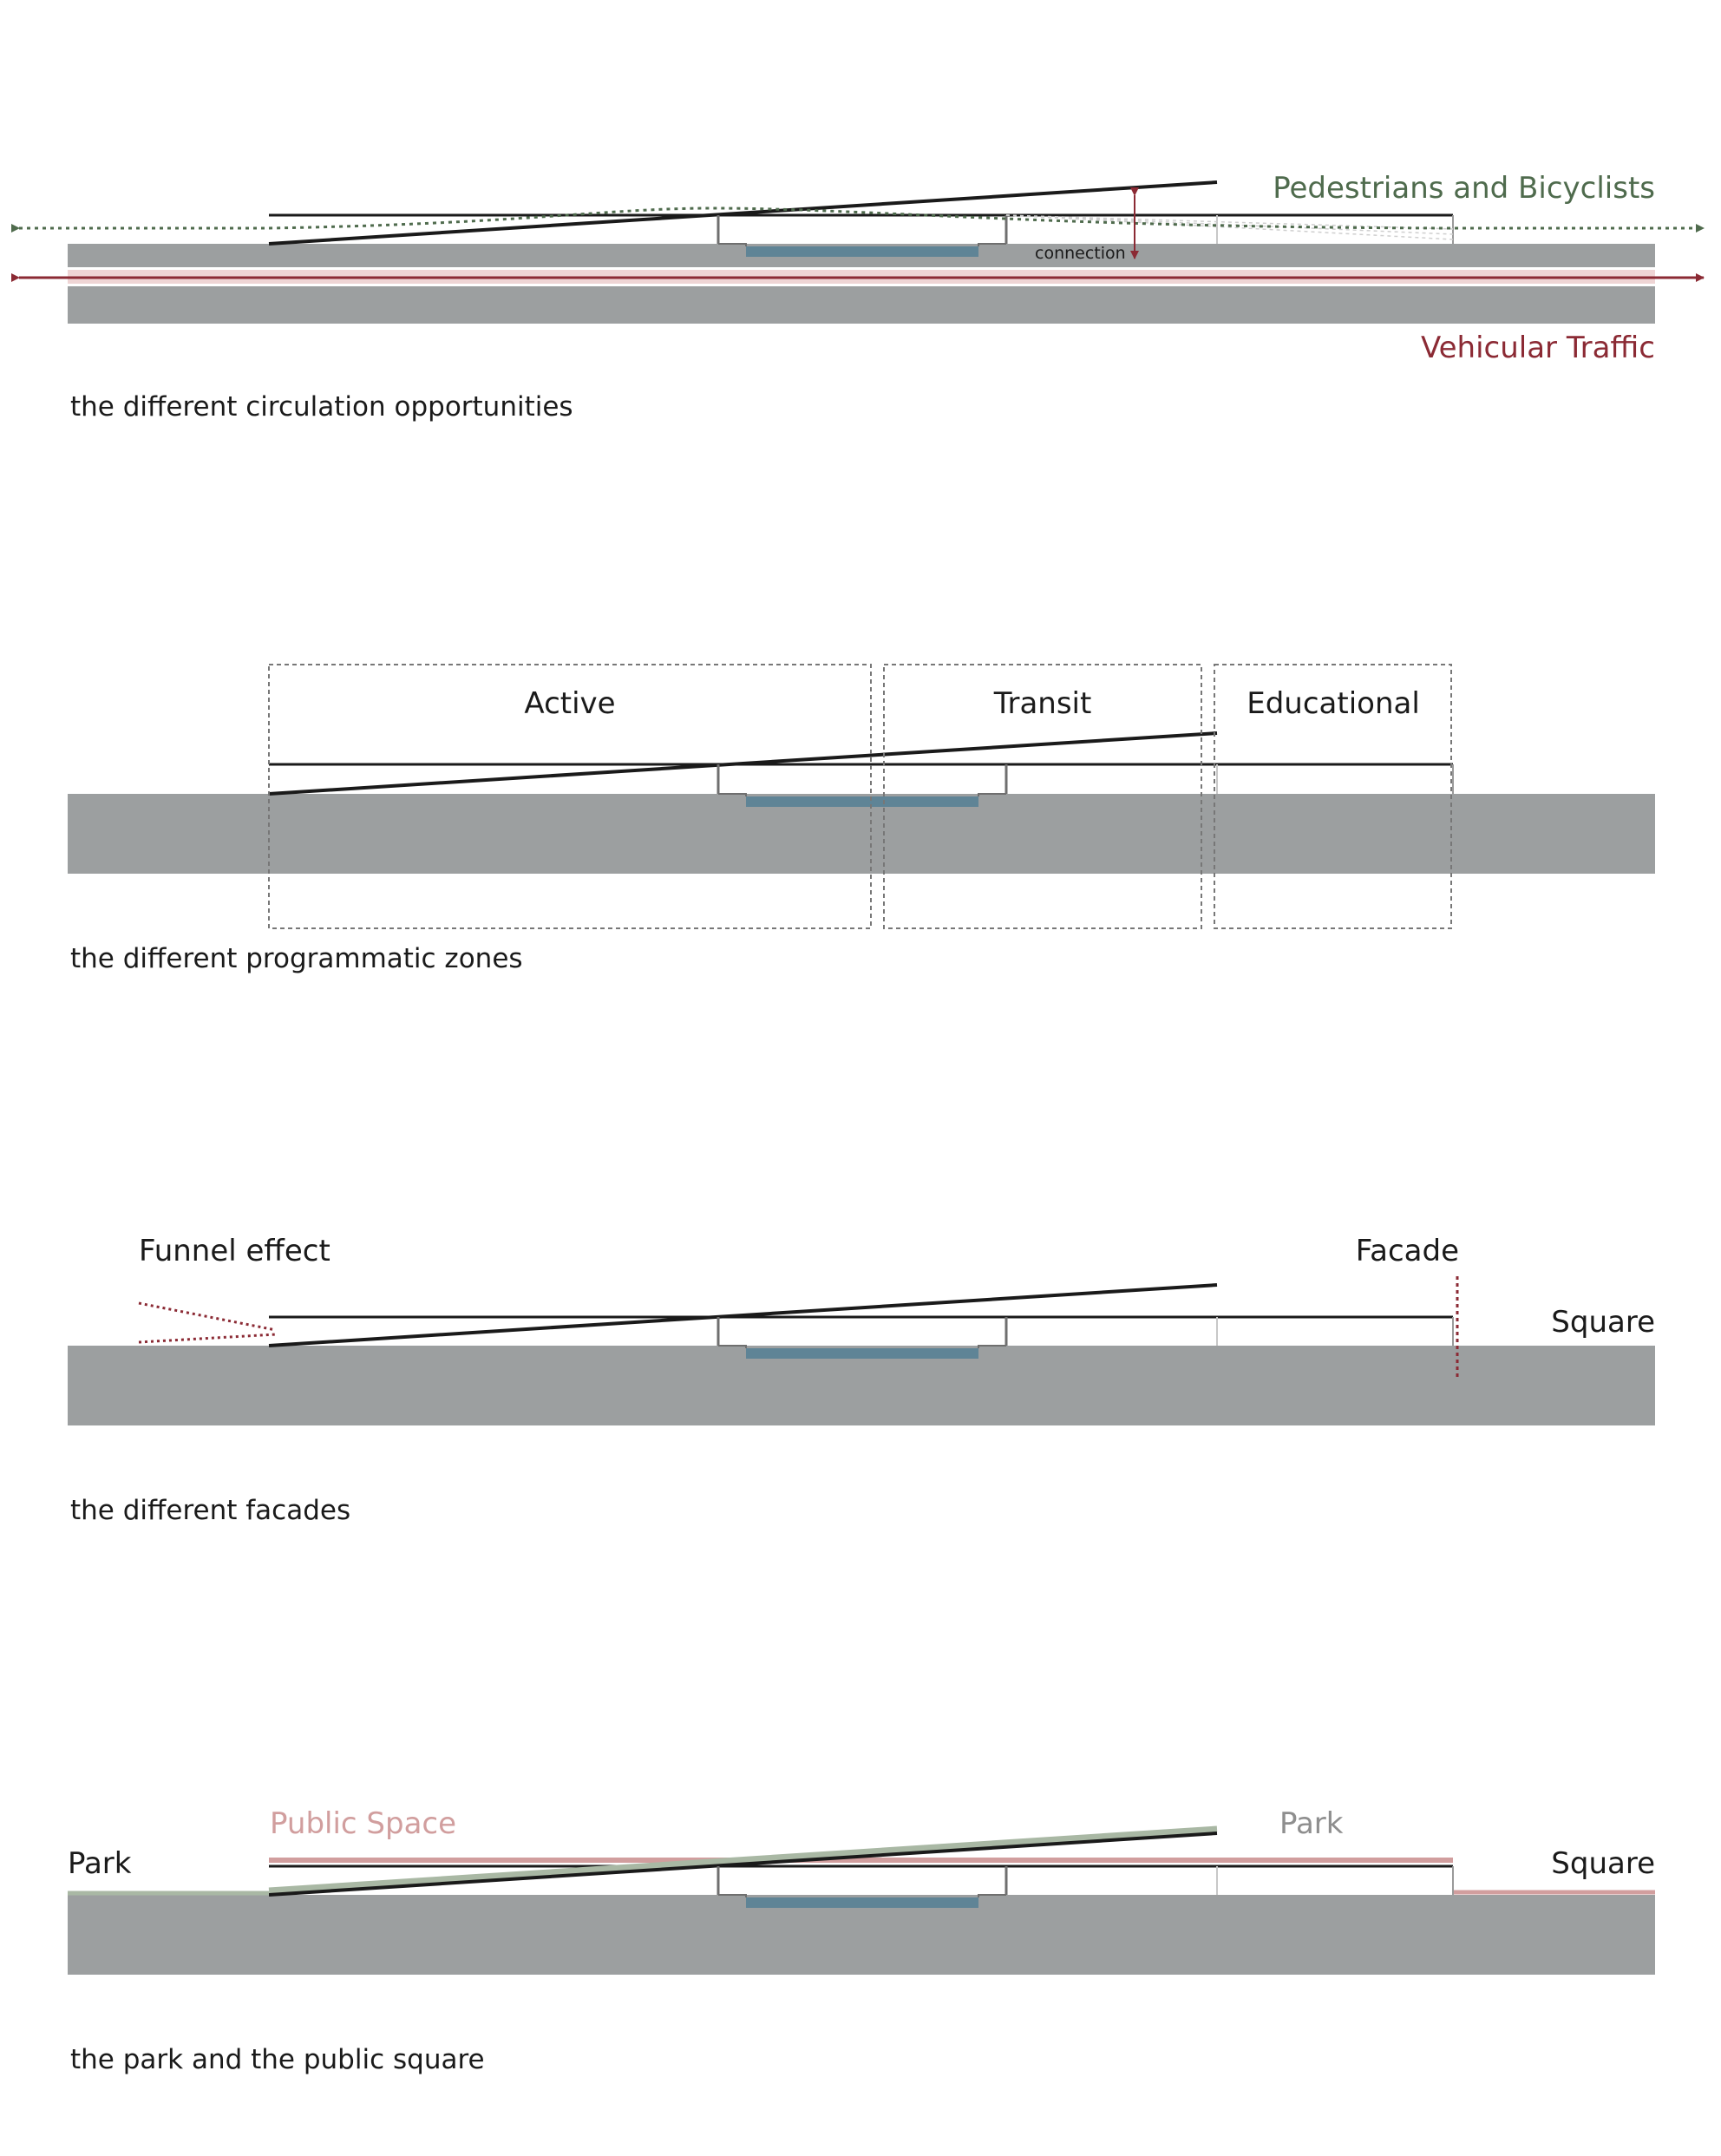 This screenshot has width=1721, height=2156. Describe the element at coordinates (1333, 796) in the screenshot. I see `zone-box-educational` at that location.